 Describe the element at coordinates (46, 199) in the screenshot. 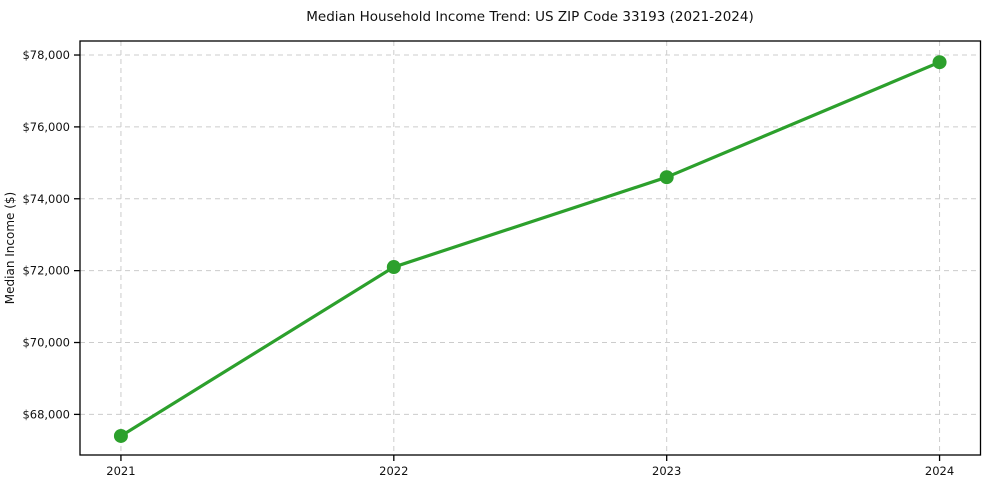

I see `y-tick-label: $74,000` at that location.